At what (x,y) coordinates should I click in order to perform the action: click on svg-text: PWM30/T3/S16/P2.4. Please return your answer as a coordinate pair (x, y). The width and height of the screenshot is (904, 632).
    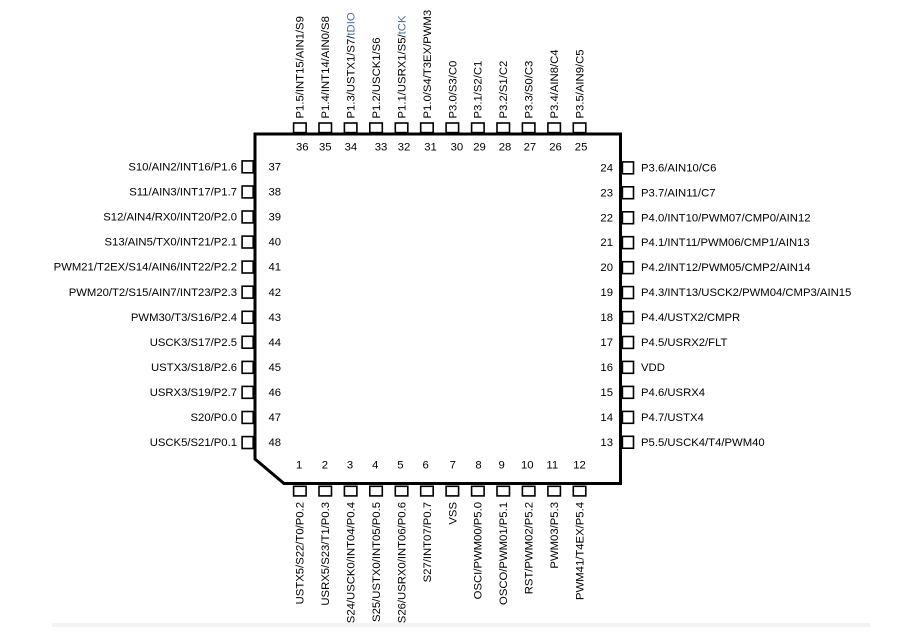
    Looking at the image, I should click on (184, 318).